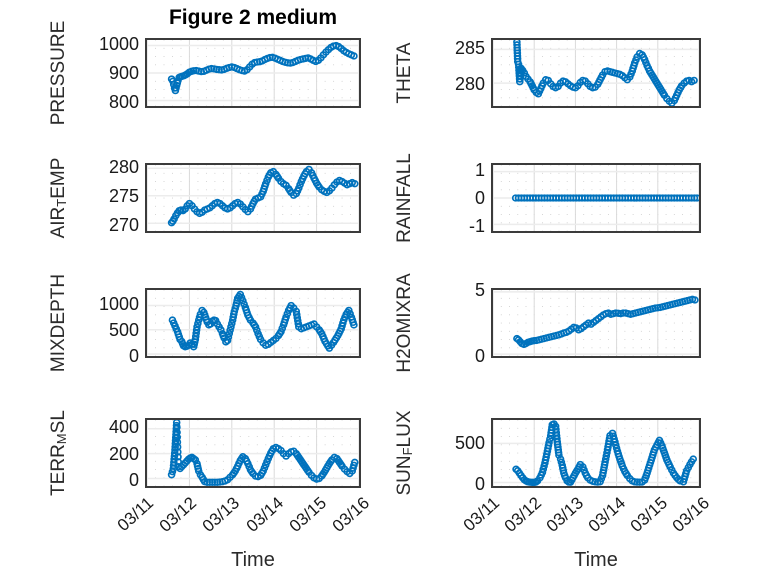  I want to click on ytick-sun_flux-1: 500, so click(469, 442).